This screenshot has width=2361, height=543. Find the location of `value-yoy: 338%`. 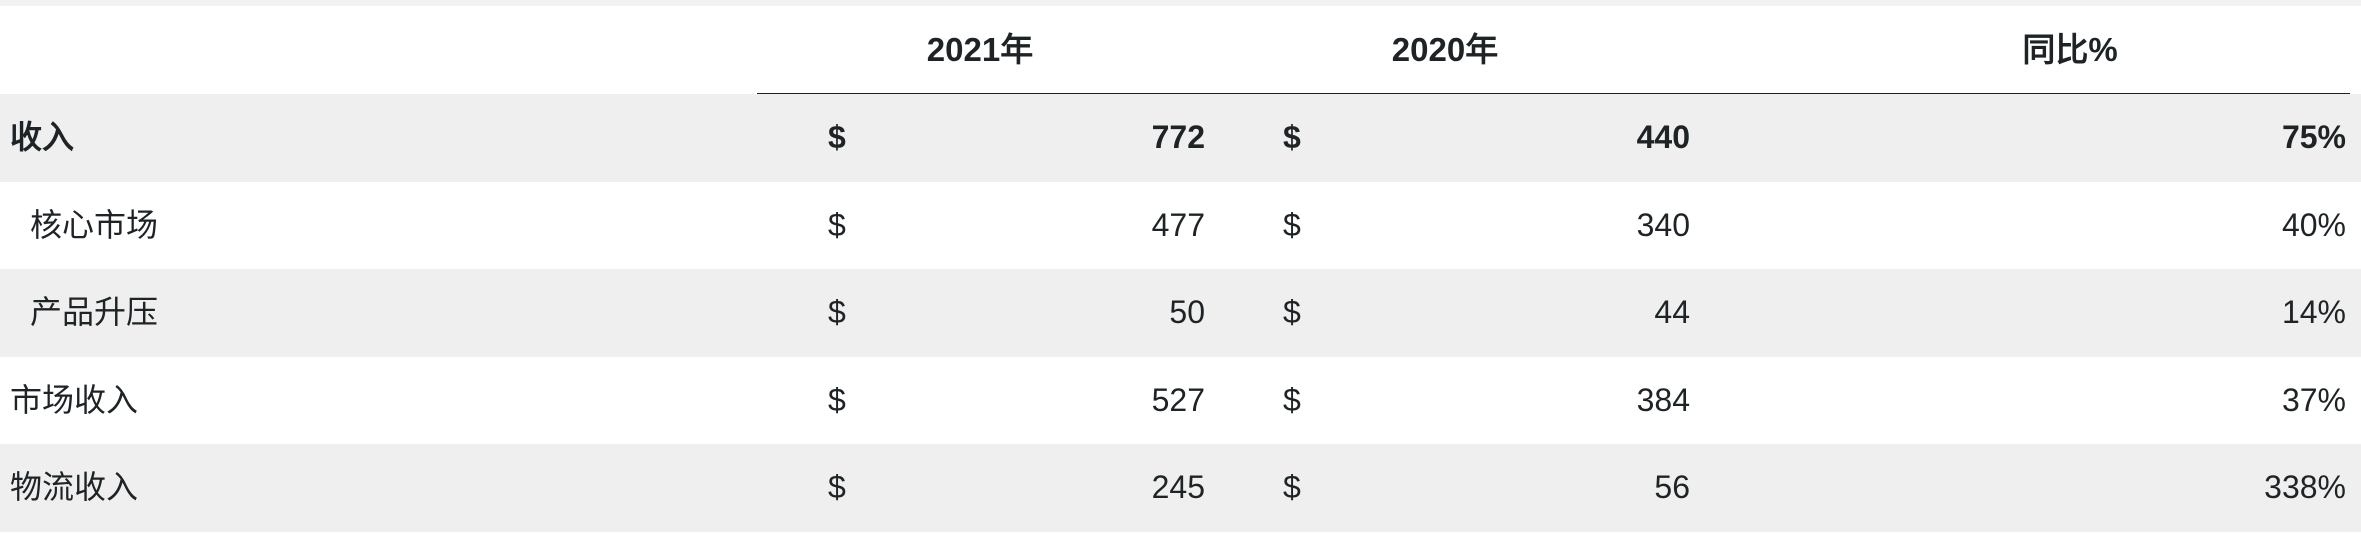

value-yoy: 338% is located at coordinates (2305, 487).